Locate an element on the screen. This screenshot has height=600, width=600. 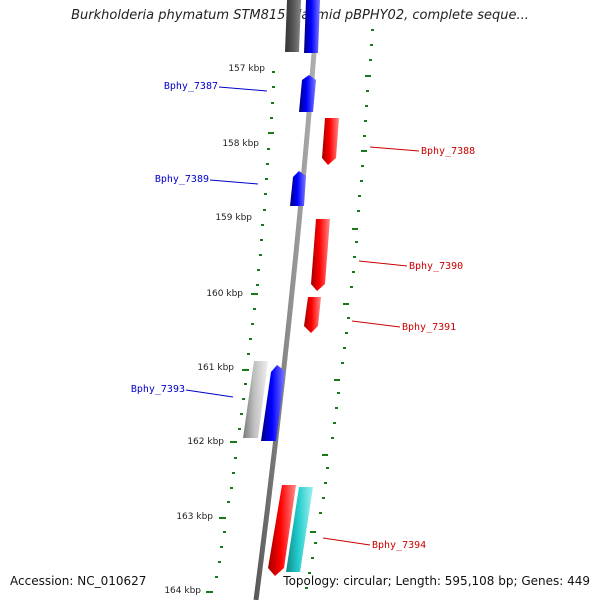
gene-label: Bphy_7393 is located at coordinates (158, 389).